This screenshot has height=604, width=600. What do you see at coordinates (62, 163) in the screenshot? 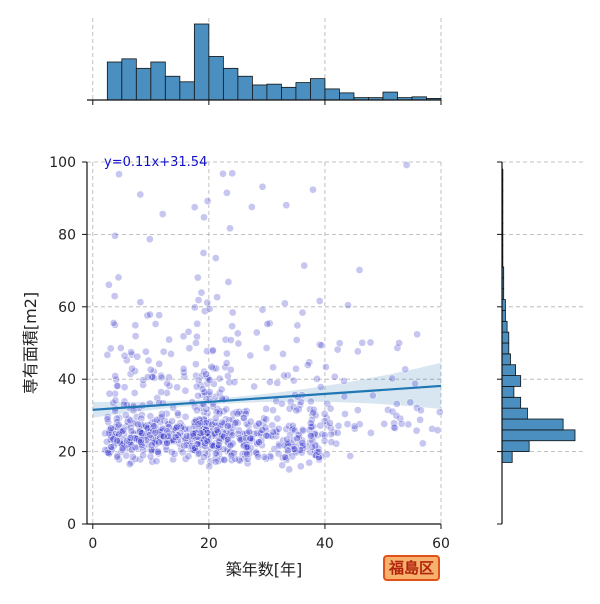
I see `y-tick-label: 100` at bounding box center [62, 163].